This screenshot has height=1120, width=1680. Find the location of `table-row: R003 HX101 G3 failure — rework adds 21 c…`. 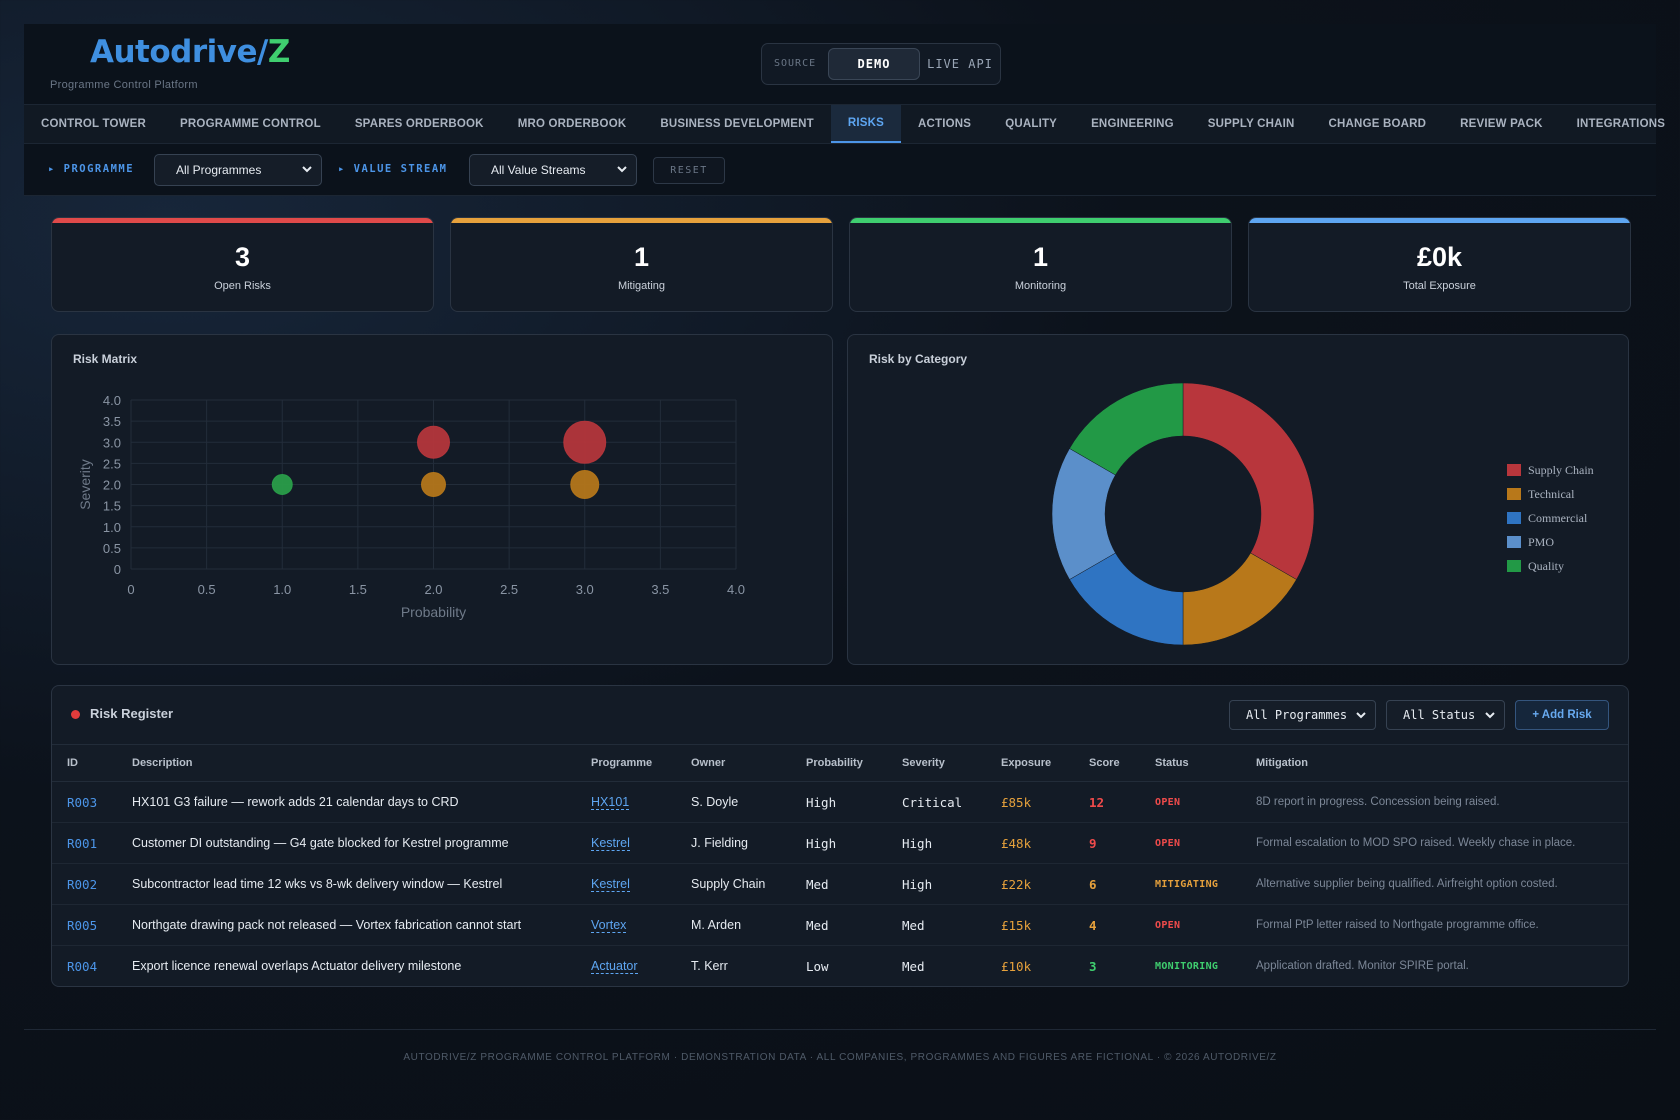

table-row: R003 HX101 G3 failure — rework adds 21 c… is located at coordinates (840, 802).